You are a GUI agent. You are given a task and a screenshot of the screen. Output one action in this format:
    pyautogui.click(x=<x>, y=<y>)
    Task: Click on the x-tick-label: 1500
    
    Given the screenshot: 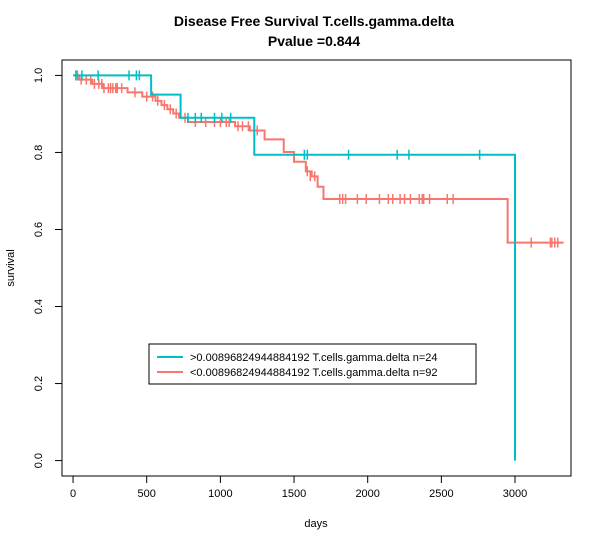 What is the action you would take?
    pyautogui.click(x=294, y=494)
    